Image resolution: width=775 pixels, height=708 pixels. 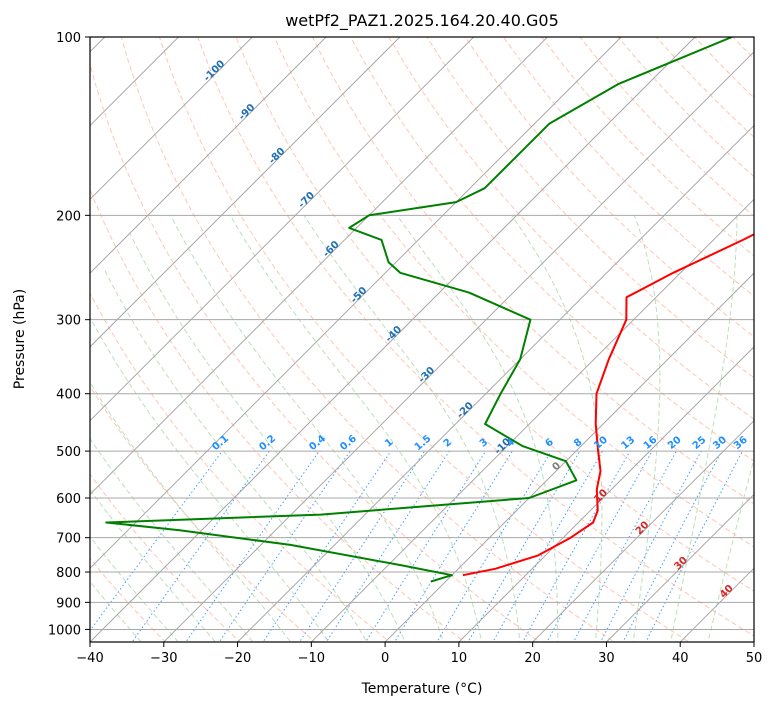 I want to click on x-tick-label: 50, so click(x=754, y=658).